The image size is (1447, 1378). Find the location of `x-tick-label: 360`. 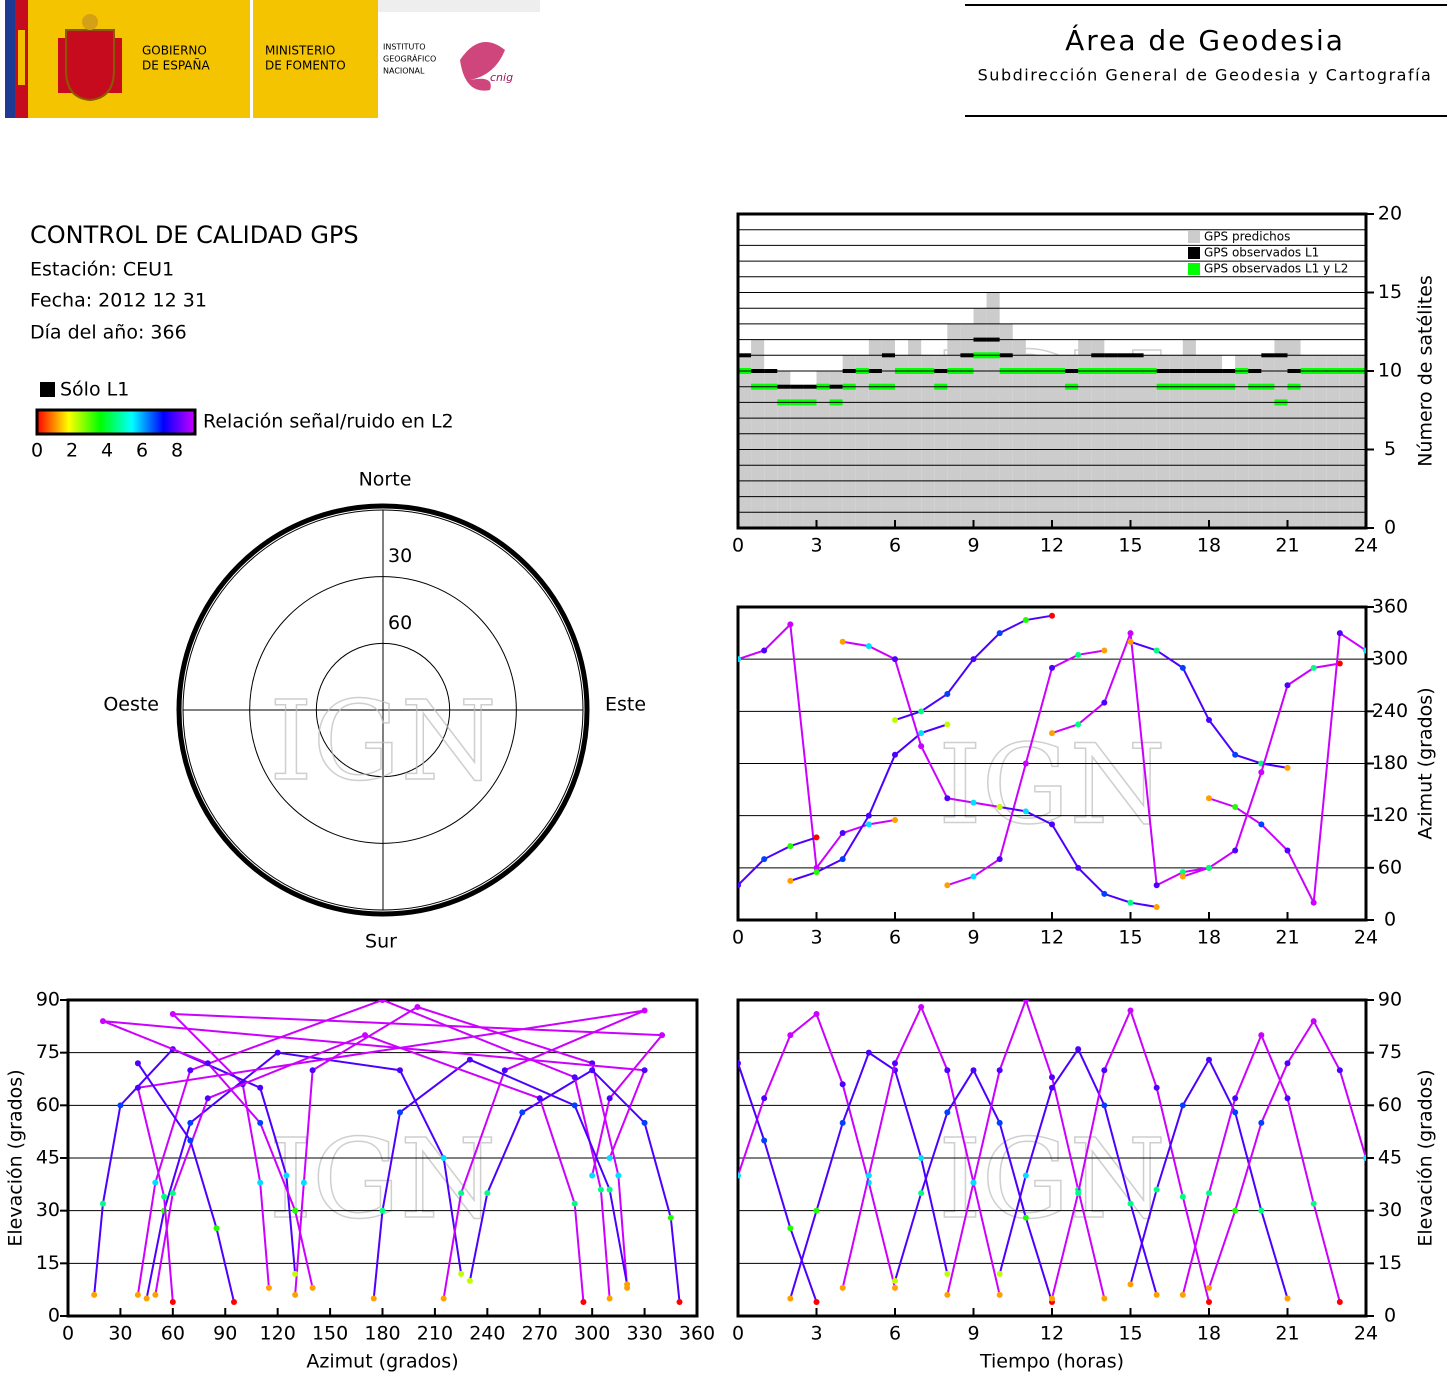

x-tick-label: 360 is located at coordinates (697, 1334).